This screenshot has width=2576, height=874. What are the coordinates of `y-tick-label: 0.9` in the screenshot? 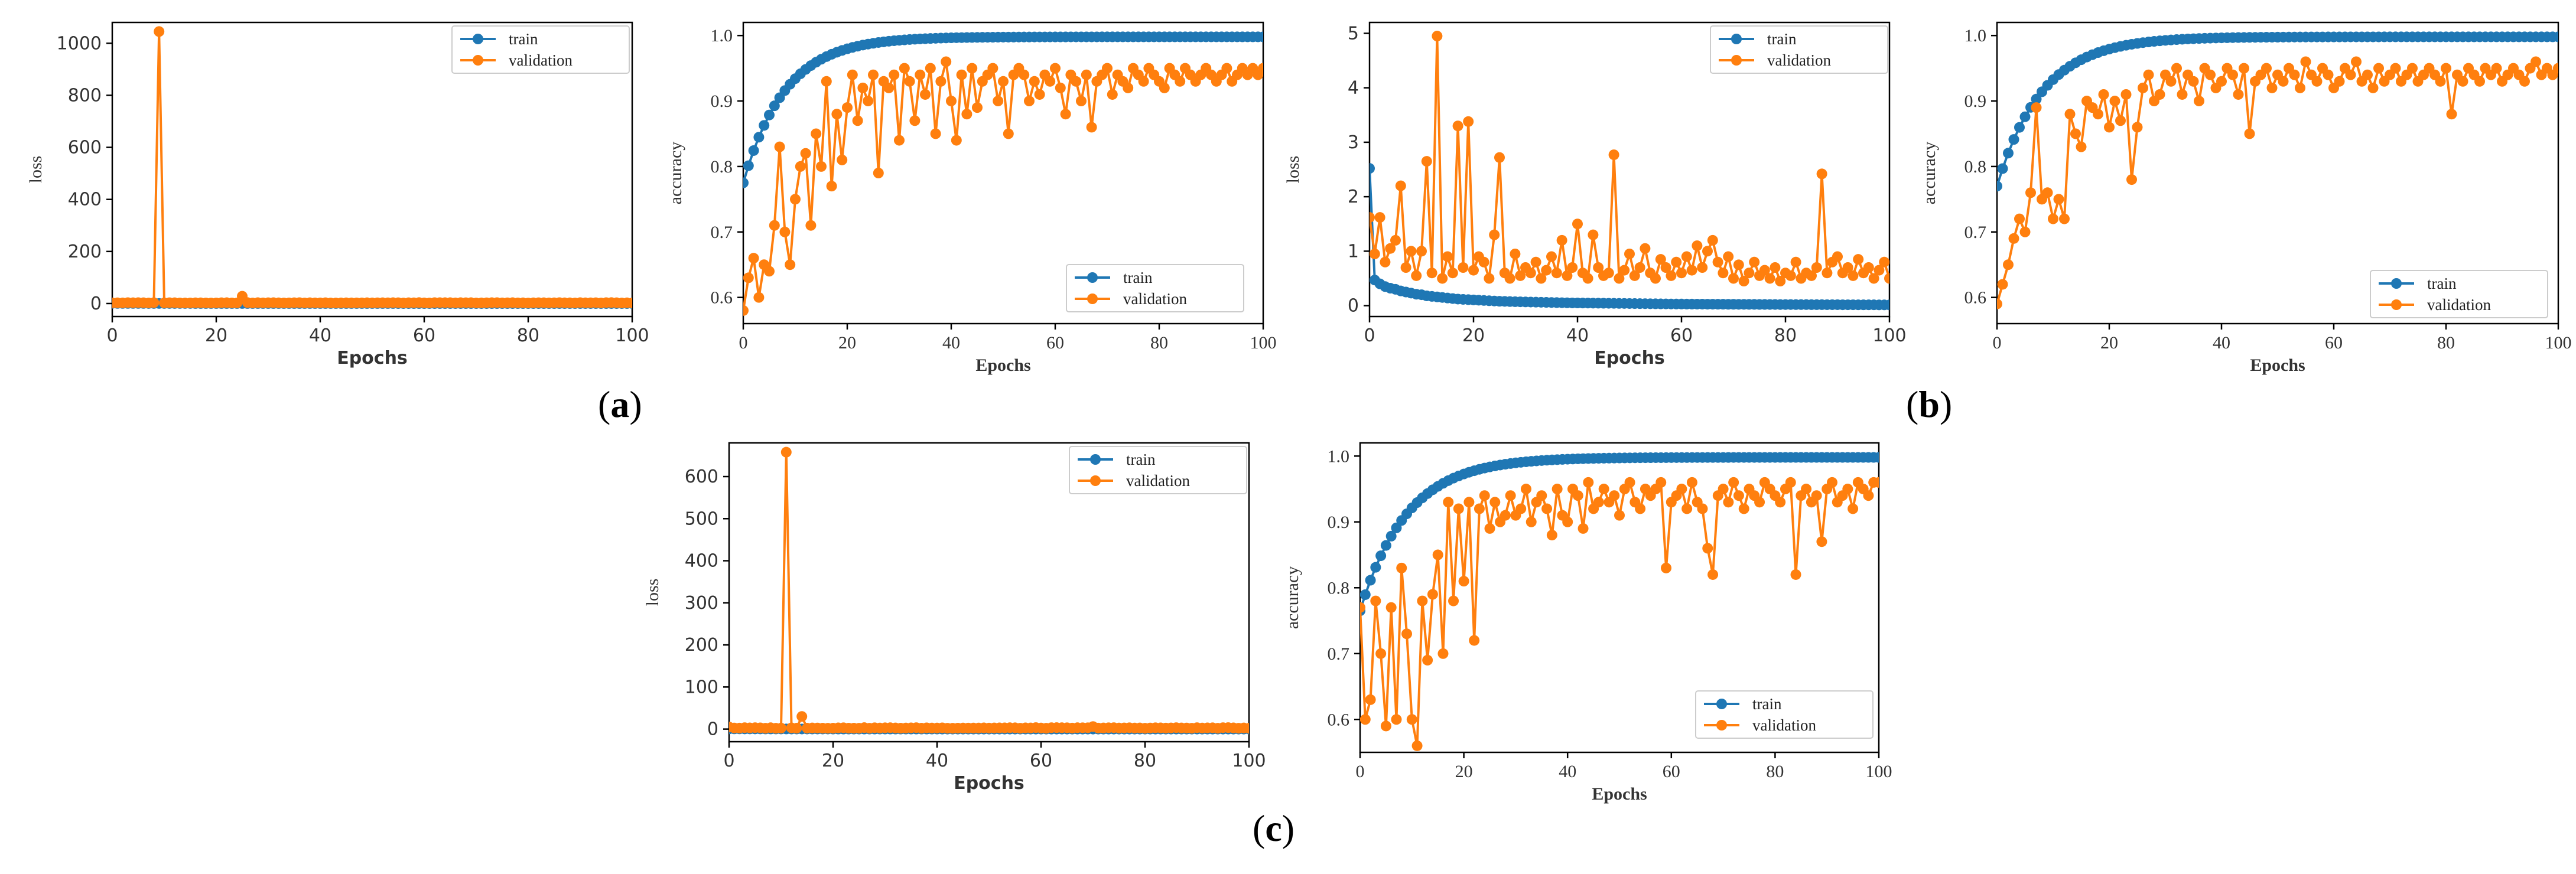 It's located at (1975, 101).